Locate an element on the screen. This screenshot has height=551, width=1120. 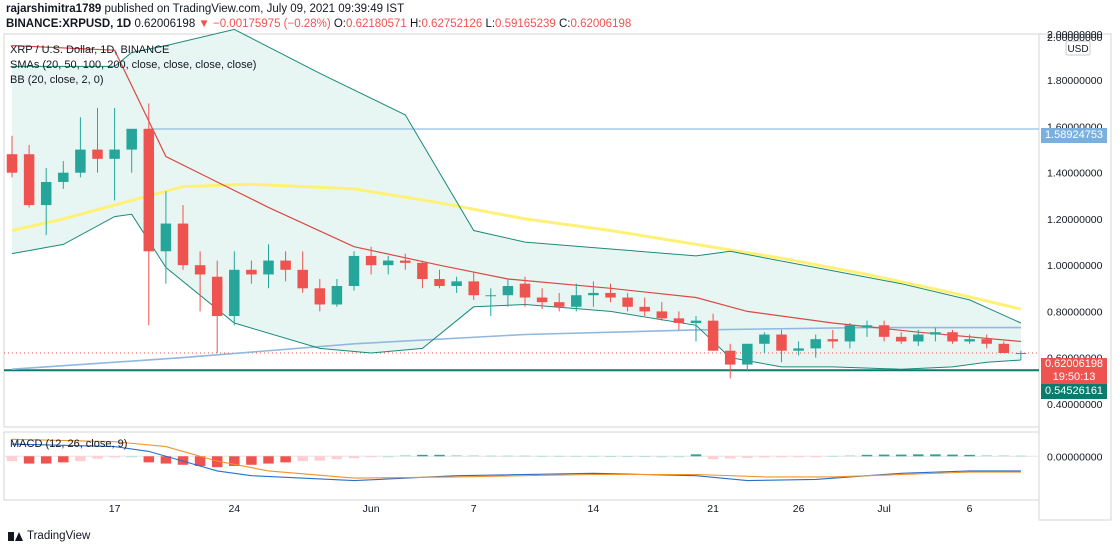
support-price-tag: 0.54526161 is located at coordinates (1074, 391).